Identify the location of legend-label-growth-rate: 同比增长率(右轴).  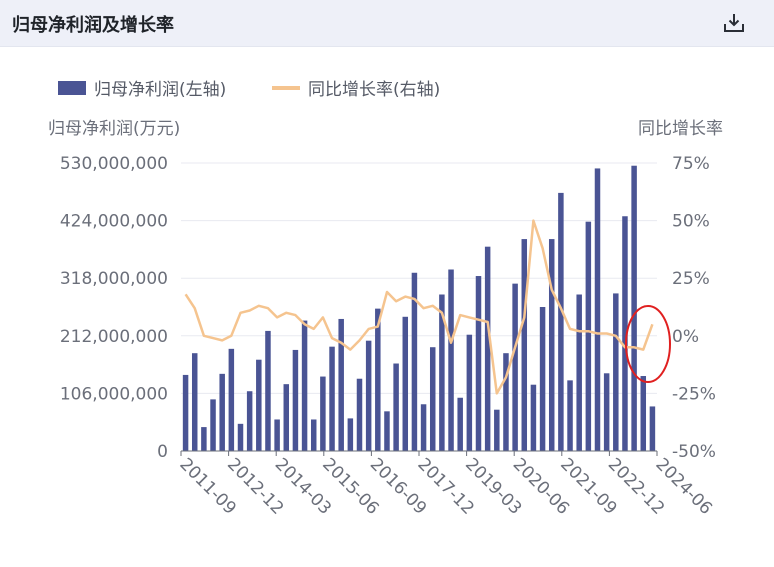
(374, 90).